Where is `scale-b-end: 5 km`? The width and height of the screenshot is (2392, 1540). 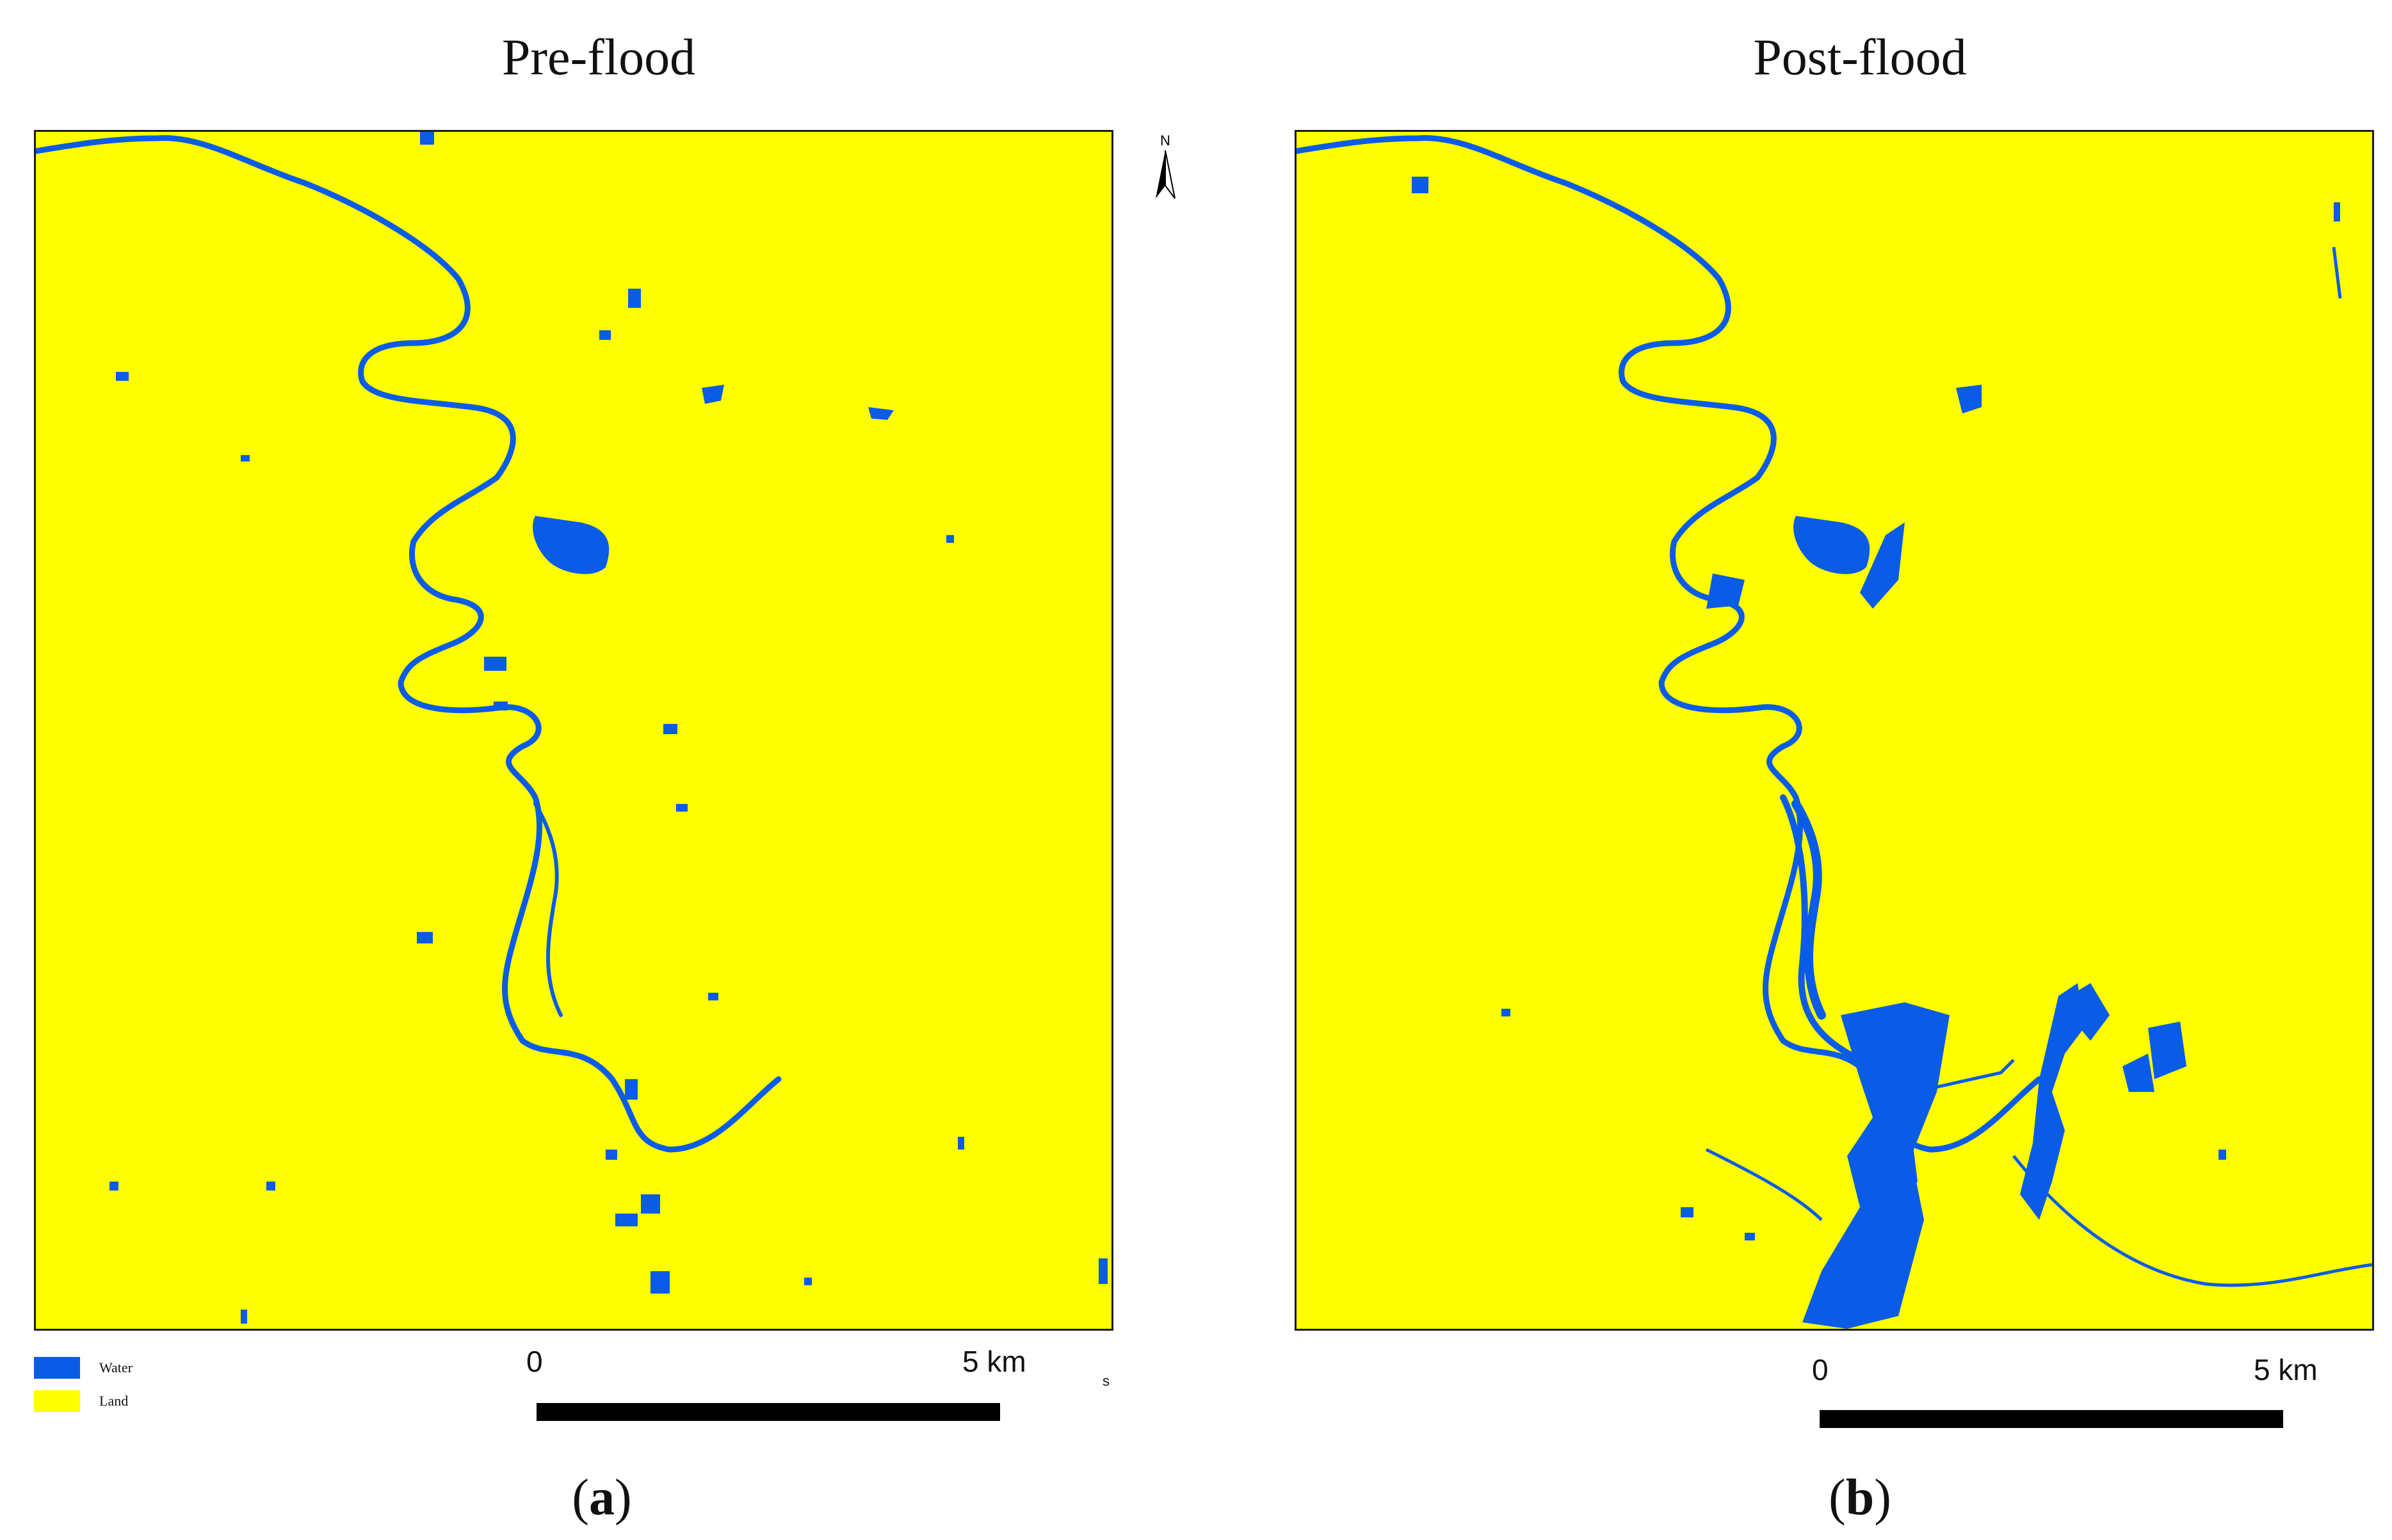
scale-b-end: 5 km is located at coordinates (2286, 1369).